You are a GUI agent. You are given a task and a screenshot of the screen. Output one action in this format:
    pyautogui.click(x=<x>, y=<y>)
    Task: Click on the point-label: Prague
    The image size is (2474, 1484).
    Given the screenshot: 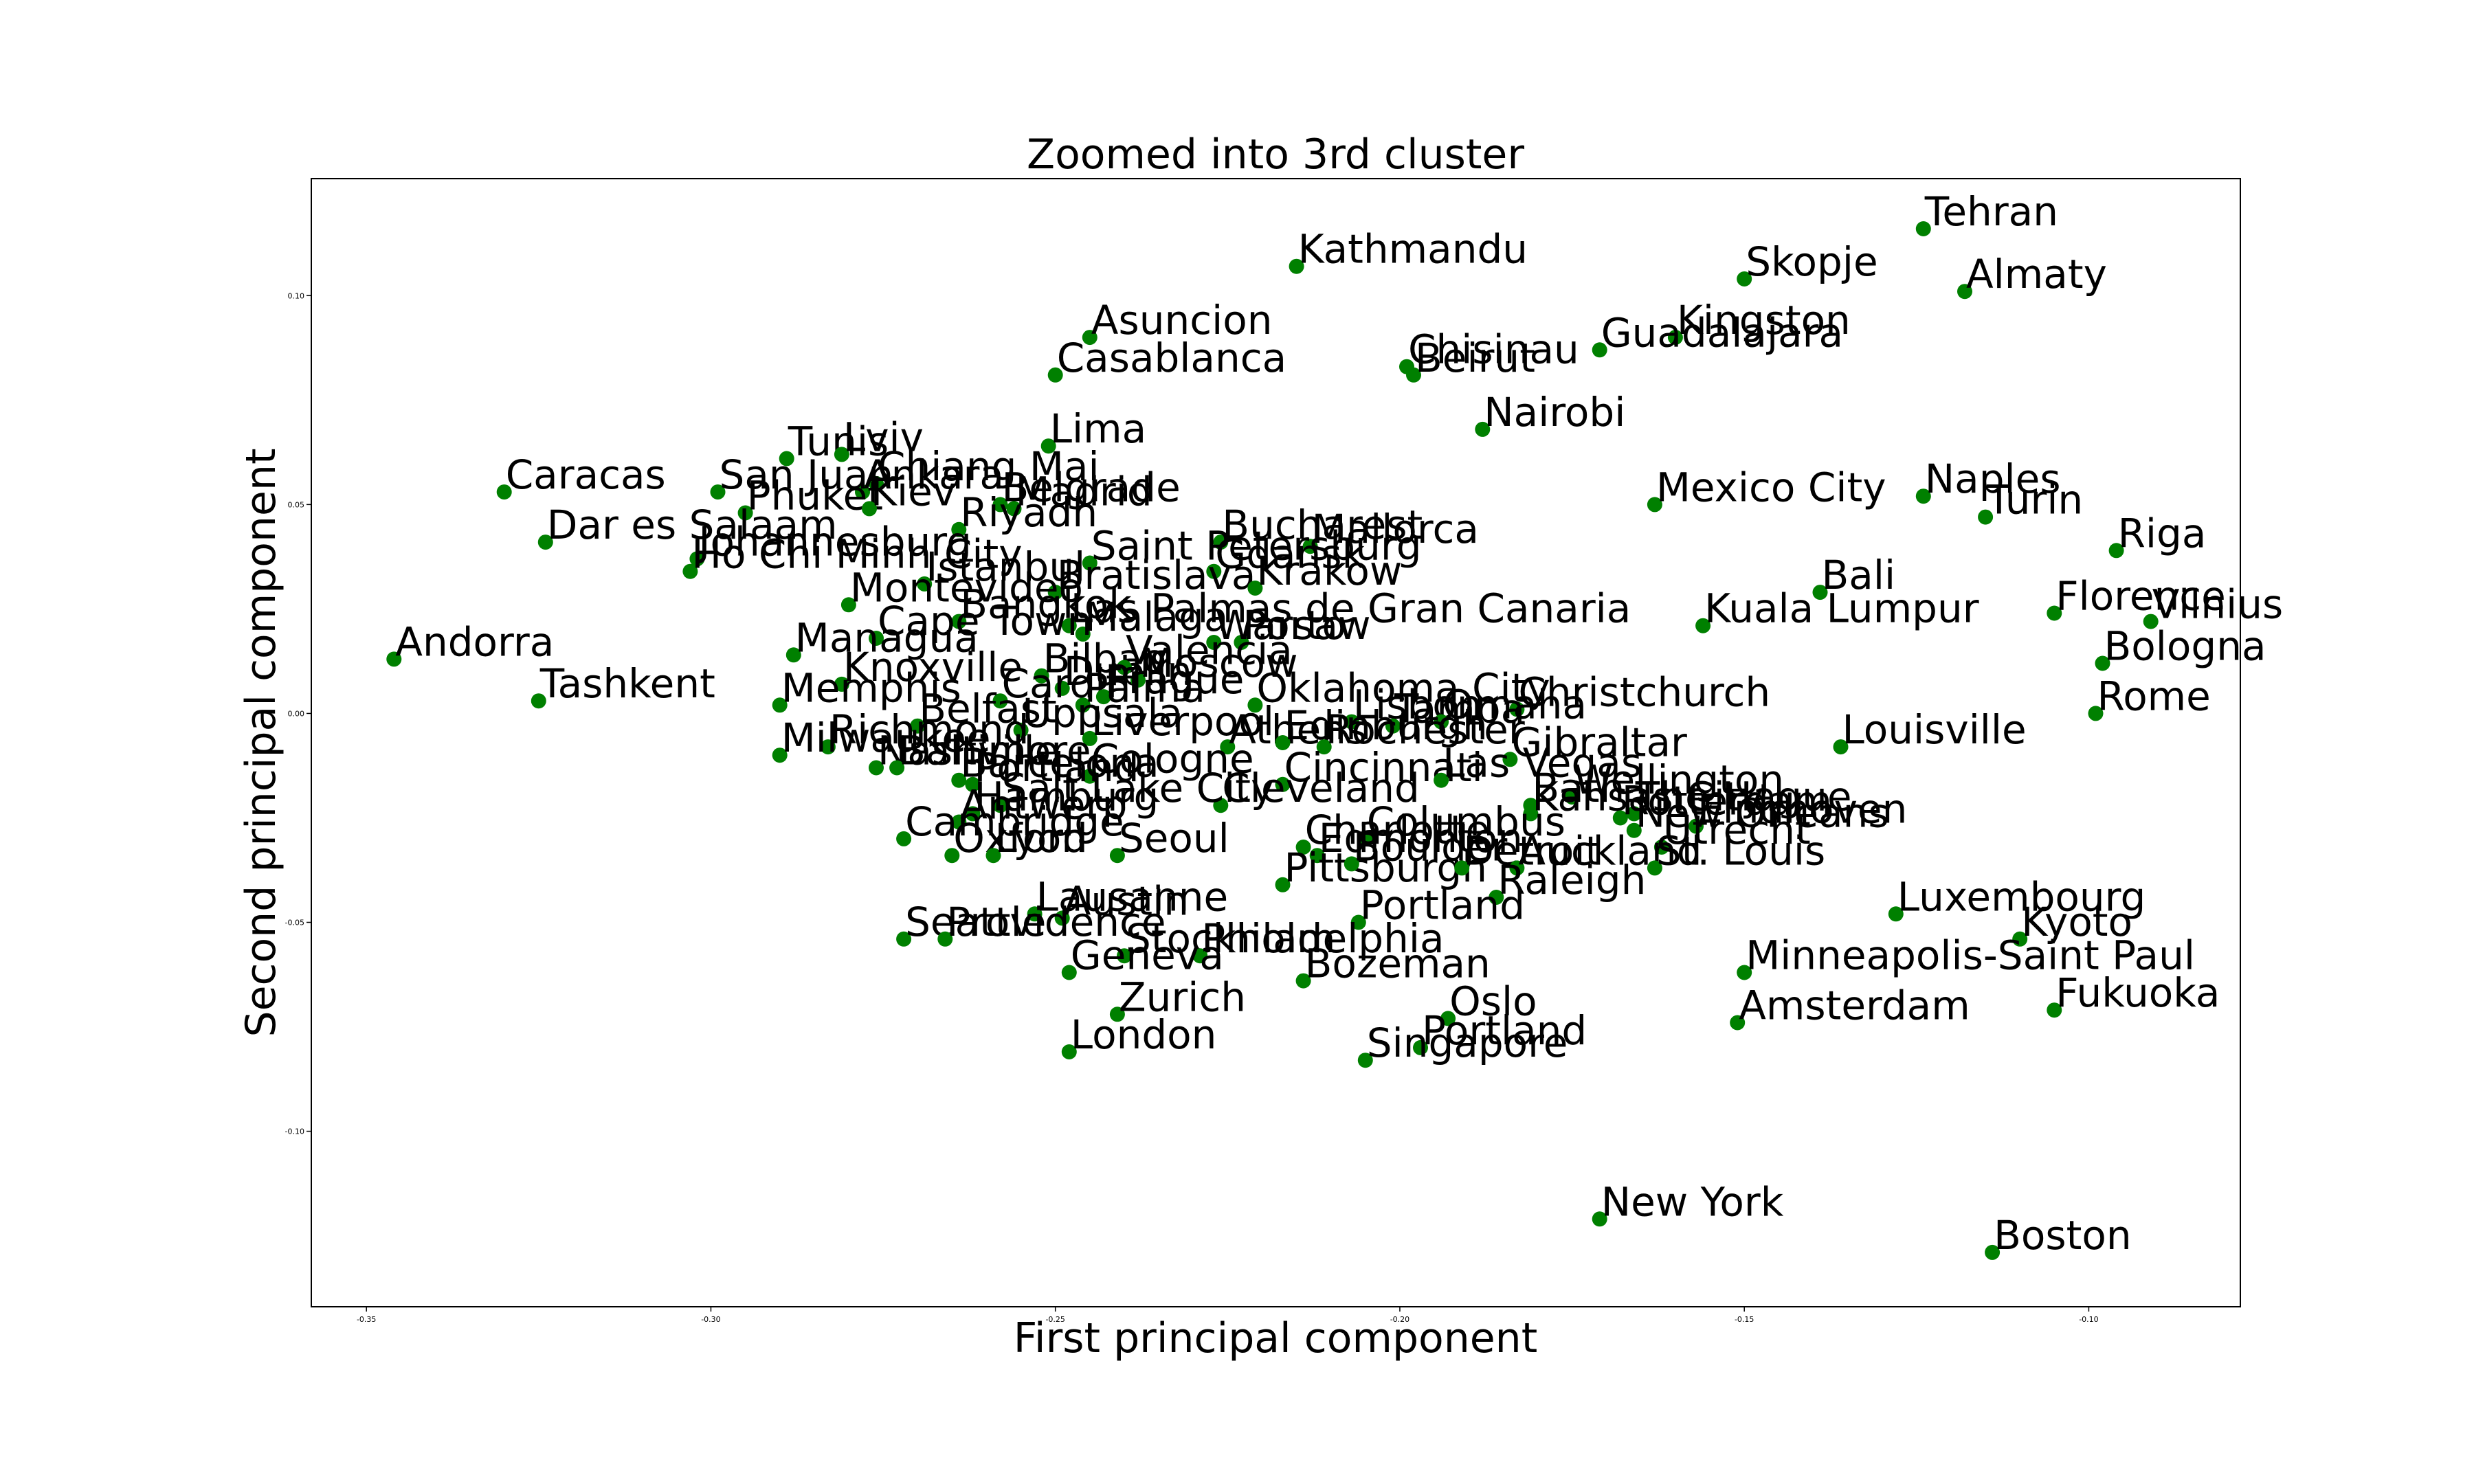 What is the action you would take?
    pyautogui.click(x=1175, y=679)
    